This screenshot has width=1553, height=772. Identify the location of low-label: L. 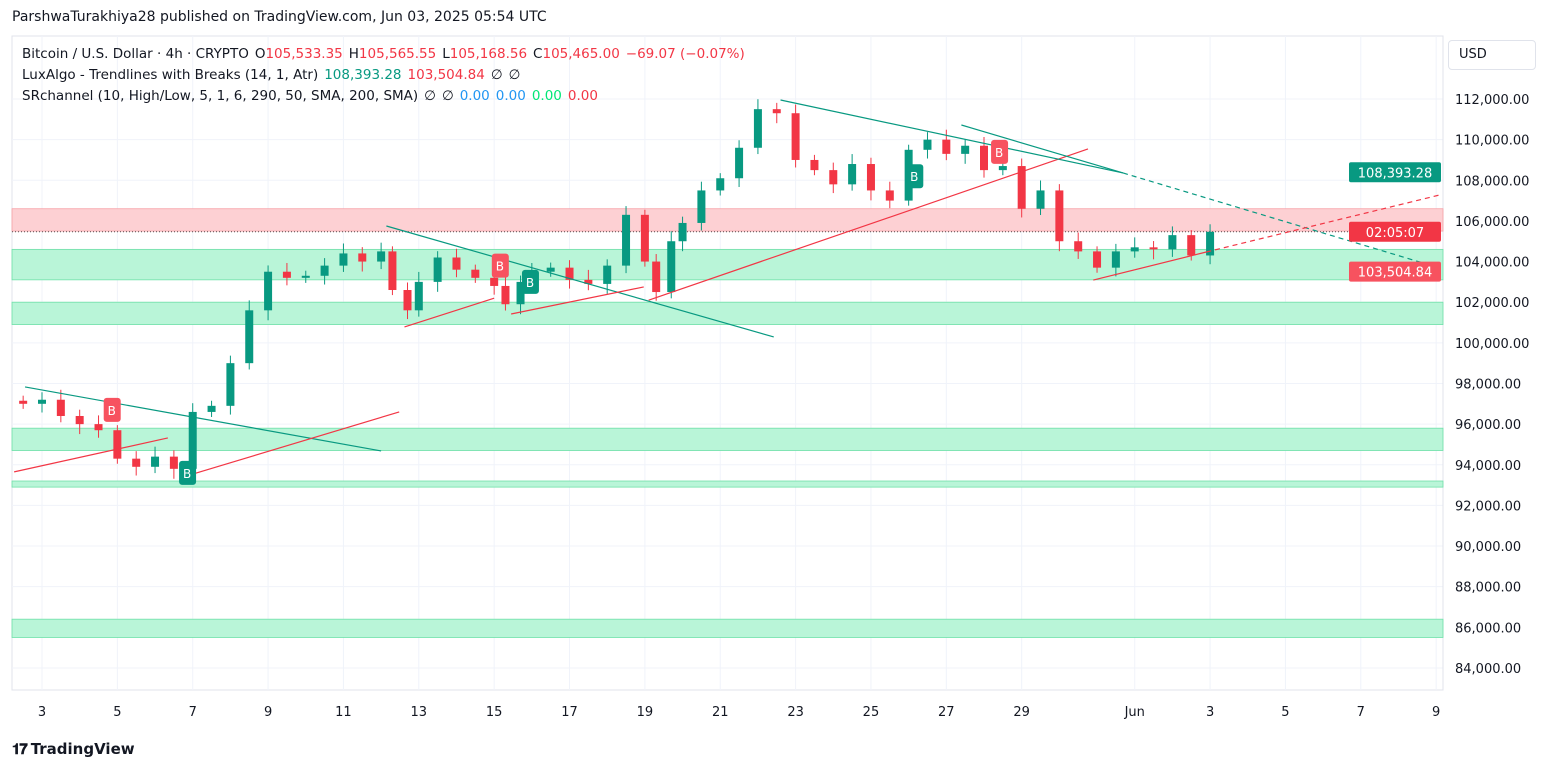
(446, 54).